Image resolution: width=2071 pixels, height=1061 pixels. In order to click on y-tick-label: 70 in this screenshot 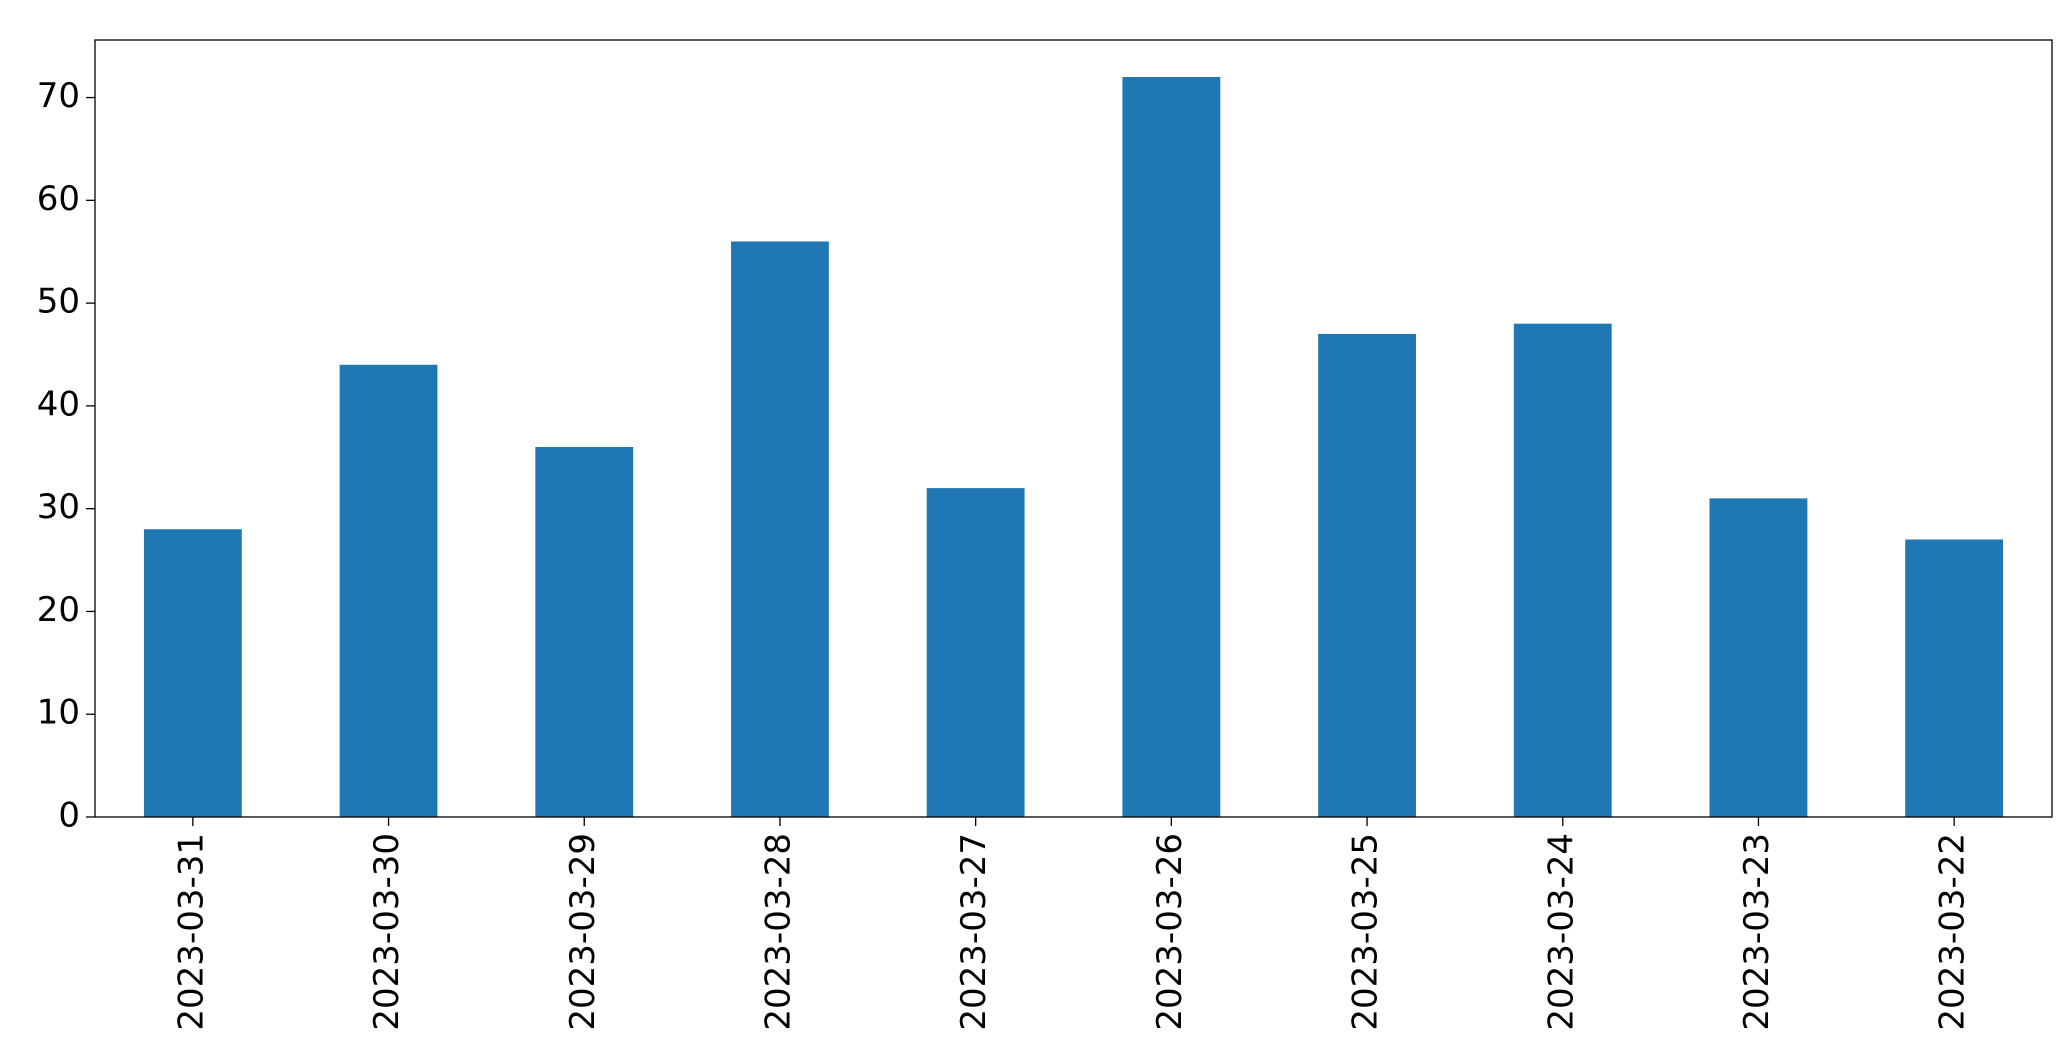, I will do `click(58, 96)`.